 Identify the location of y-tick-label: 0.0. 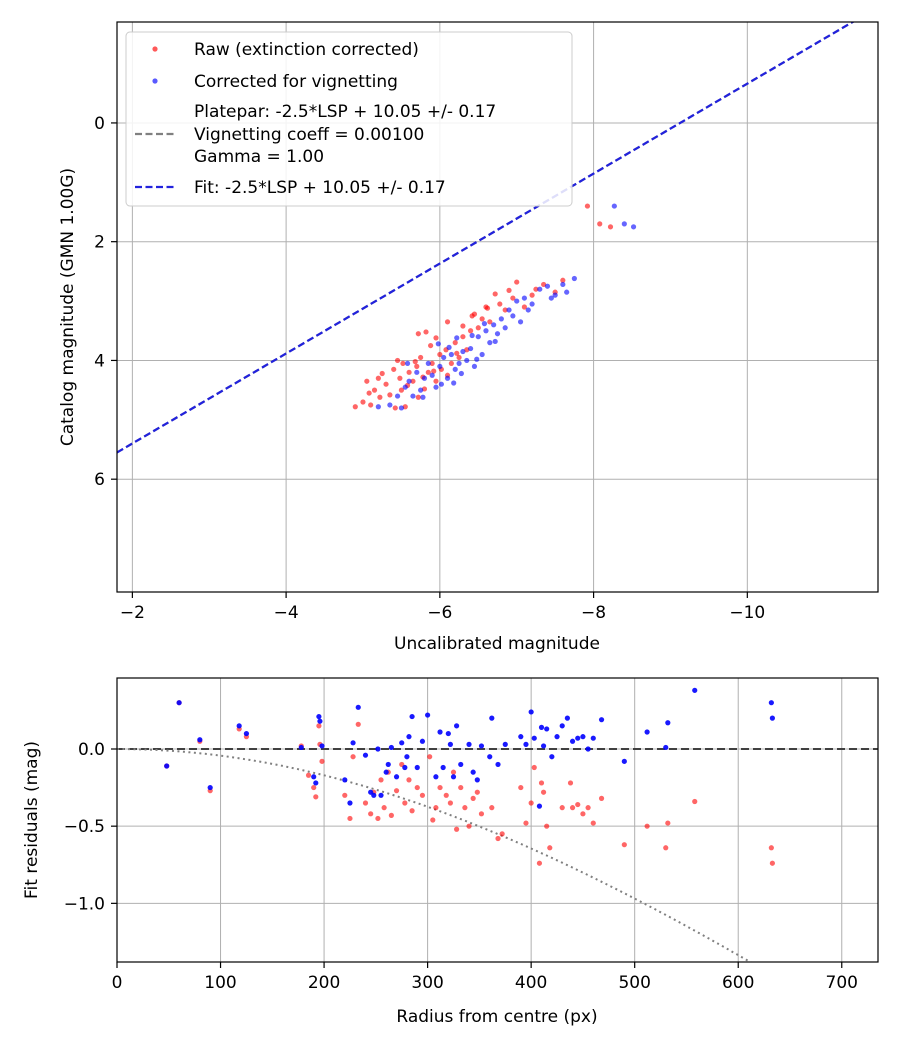
(91, 750).